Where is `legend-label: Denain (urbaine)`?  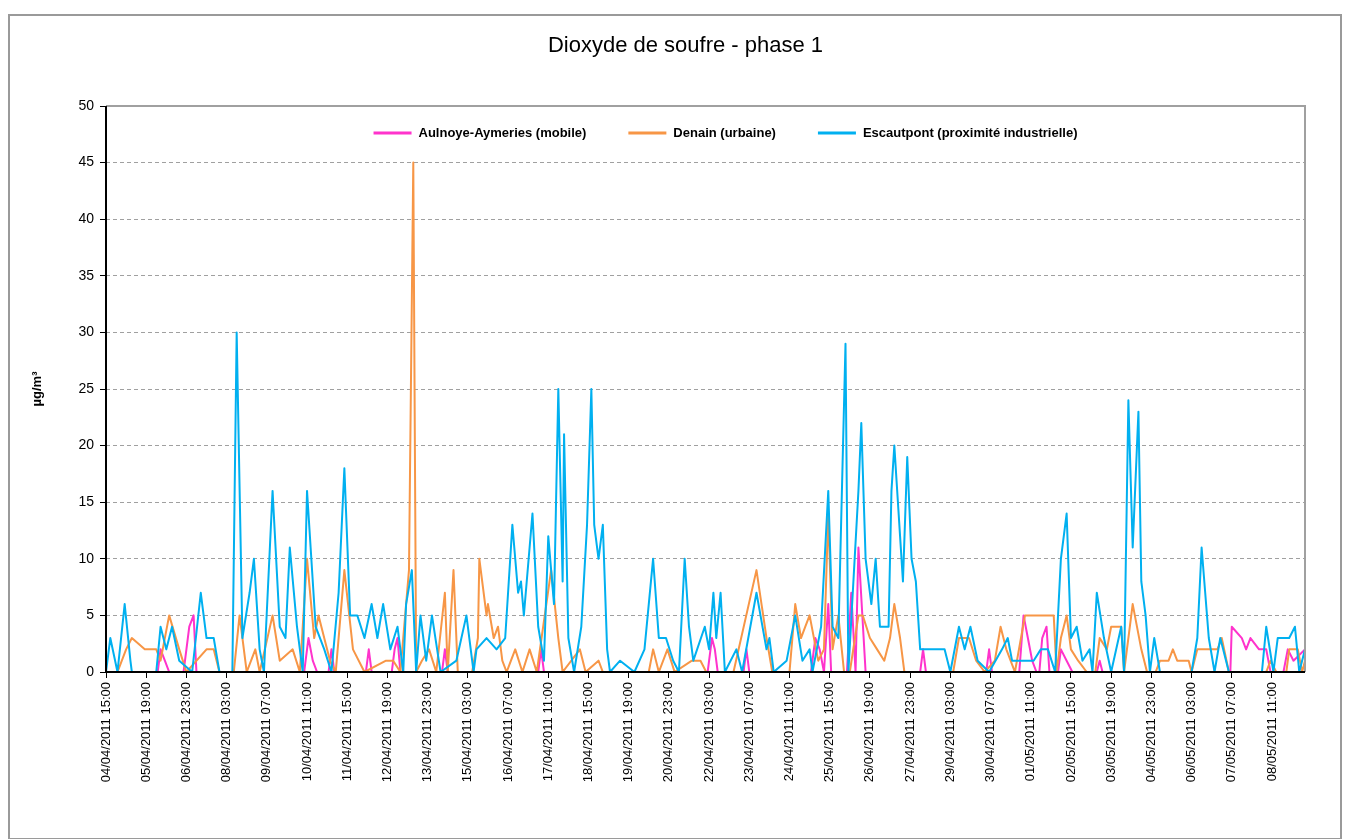 legend-label: Denain (urbaine) is located at coordinates (724, 132).